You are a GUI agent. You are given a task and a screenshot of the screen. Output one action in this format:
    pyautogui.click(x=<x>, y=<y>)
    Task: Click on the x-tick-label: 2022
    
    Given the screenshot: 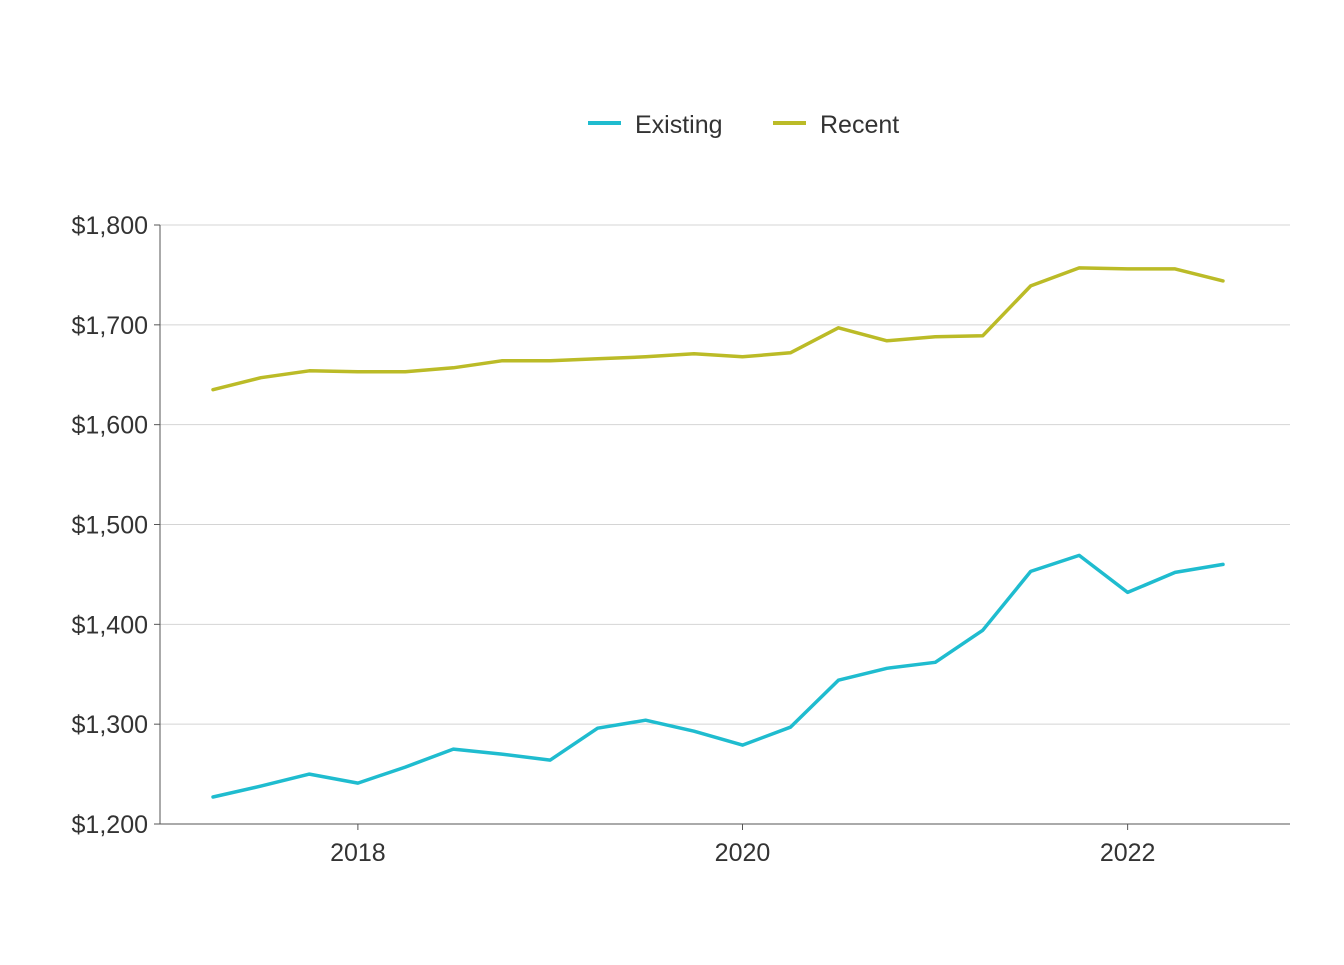 What is the action you would take?
    pyautogui.click(x=1128, y=853)
    